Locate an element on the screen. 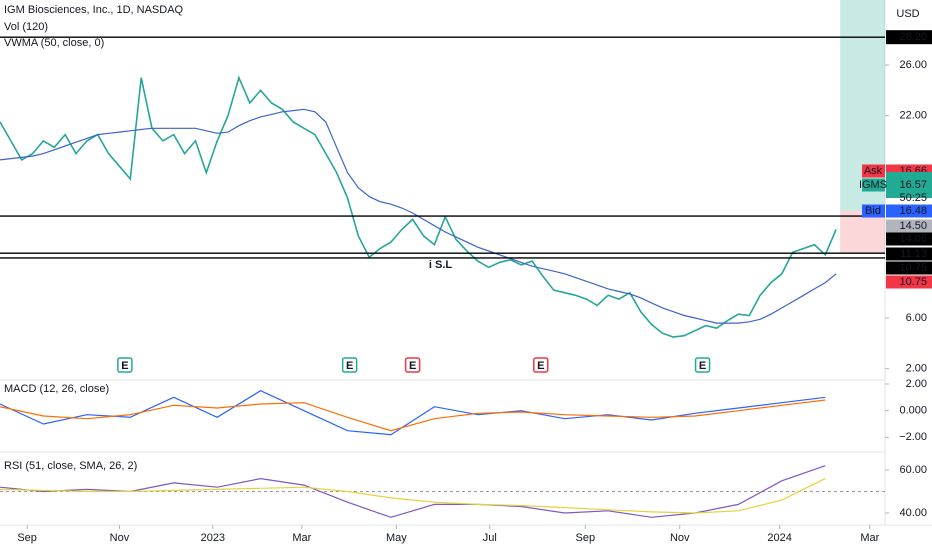 The width and height of the screenshot is (932, 550). level-tag is located at coordinates (909, 37).